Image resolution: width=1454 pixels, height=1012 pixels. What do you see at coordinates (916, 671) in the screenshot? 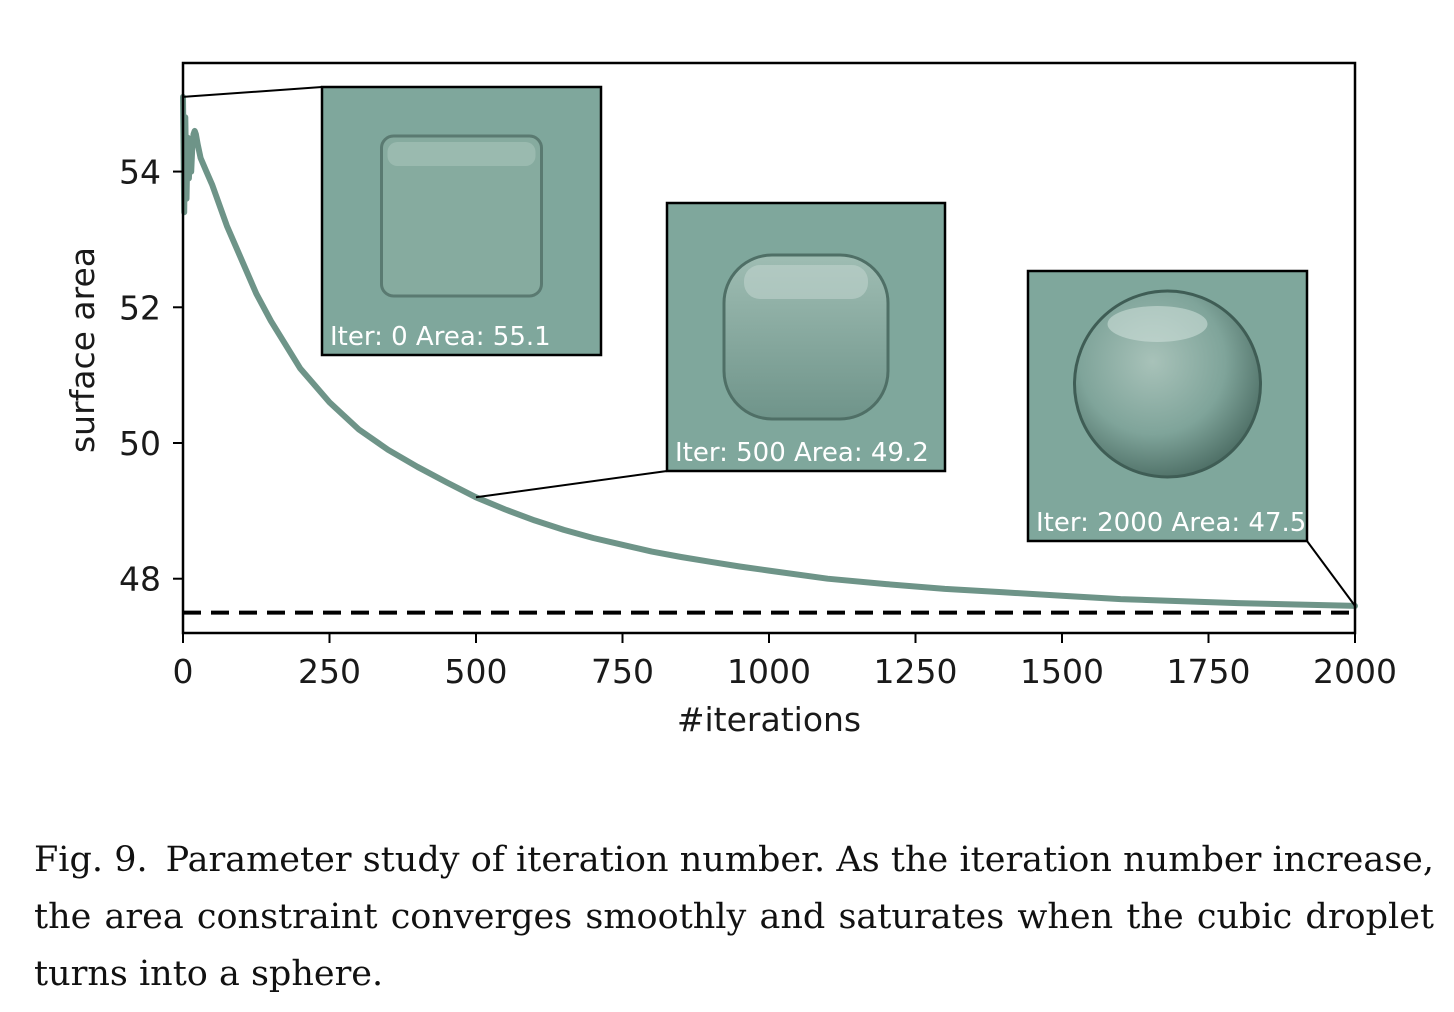
I see `x-tick-label: 1250` at bounding box center [916, 671].